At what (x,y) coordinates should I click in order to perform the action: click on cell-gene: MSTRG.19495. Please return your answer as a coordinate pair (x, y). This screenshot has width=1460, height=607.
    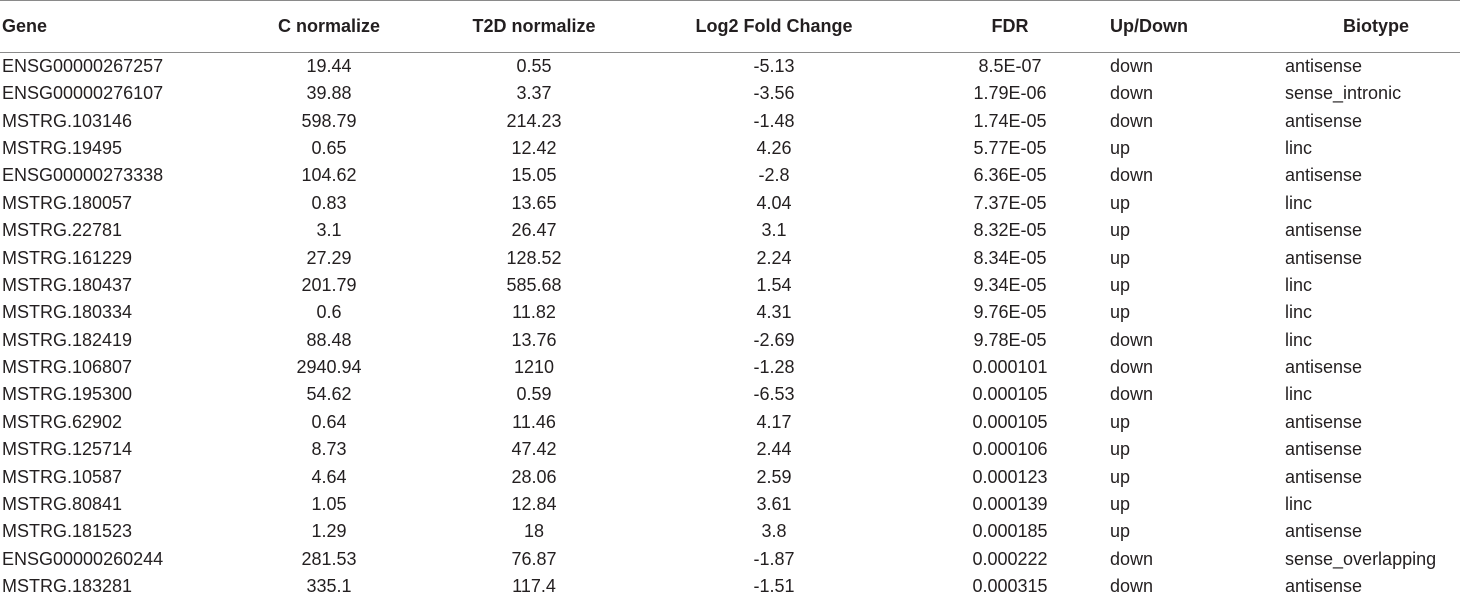
    Looking at the image, I should click on (62, 147).